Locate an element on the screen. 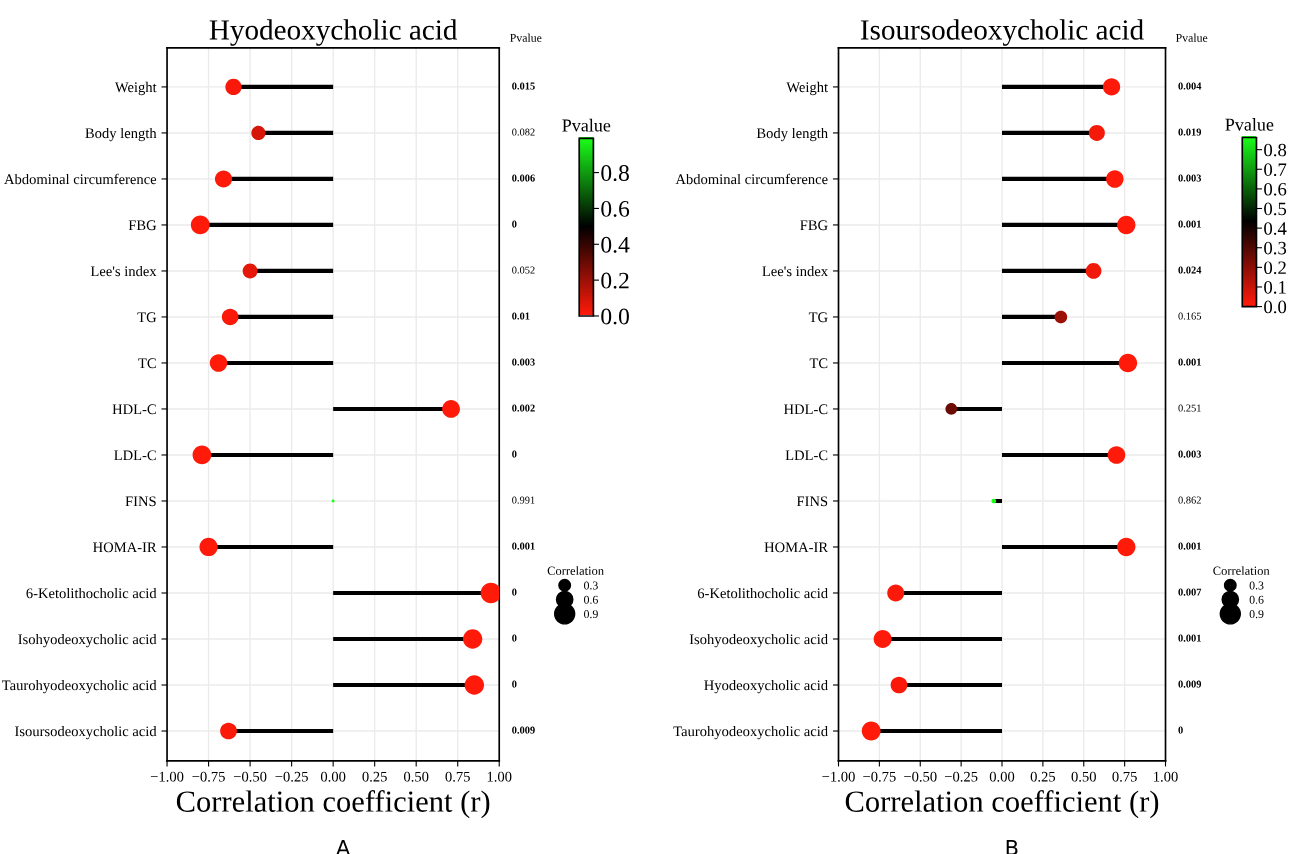  color-bar-label: 0.2 is located at coordinates (615, 280).